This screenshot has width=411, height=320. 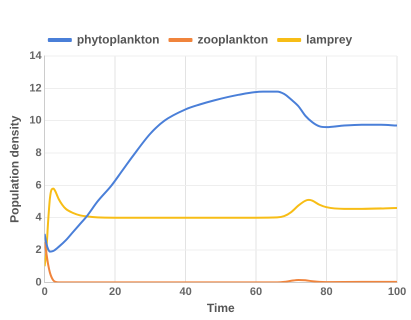 I want to click on x-tick-label: 100, so click(x=397, y=292).